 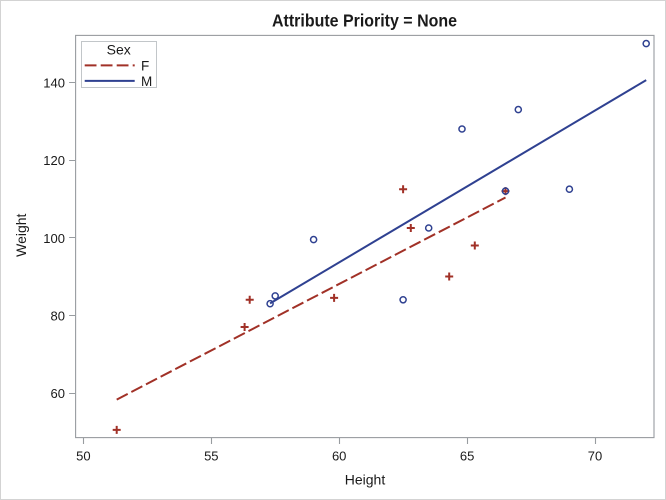 I want to click on svg-text: Height, so click(x=365, y=480).